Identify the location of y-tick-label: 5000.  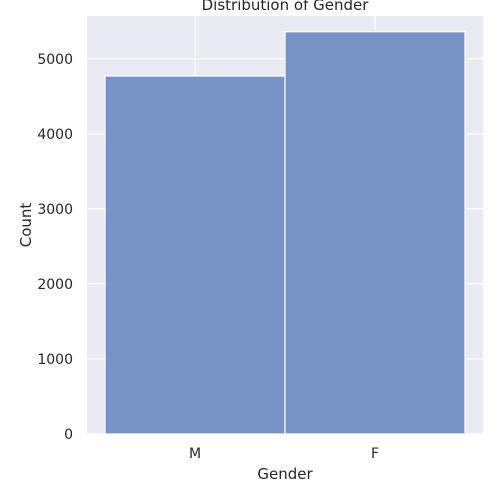
(55, 60).